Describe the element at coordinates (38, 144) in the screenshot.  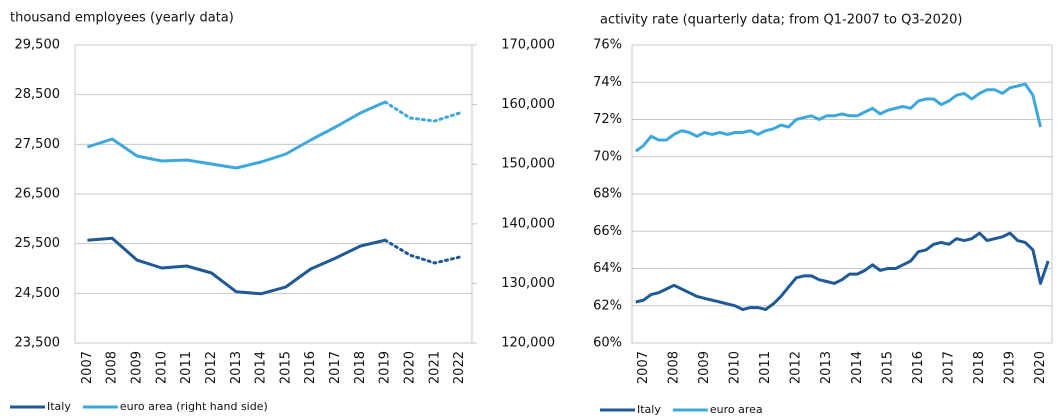
I see `y-tick-label: 27,500` at that location.